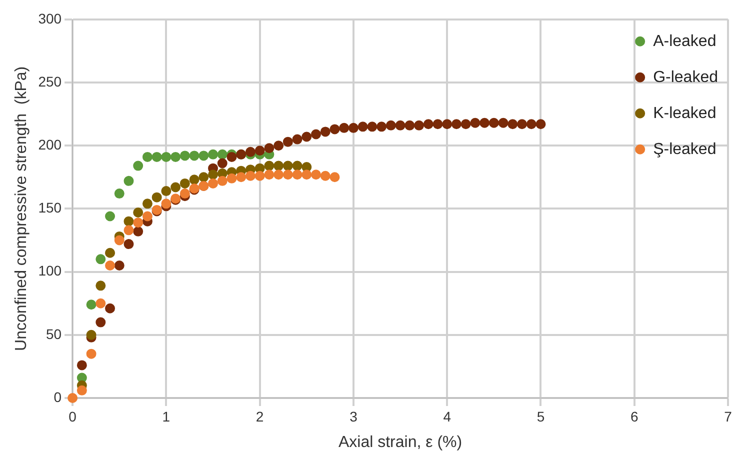 This screenshot has width=744, height=464. Describe the element at coordinates (684, 113) in the screenshot. I see `legend-label: K-leaked` at that location.